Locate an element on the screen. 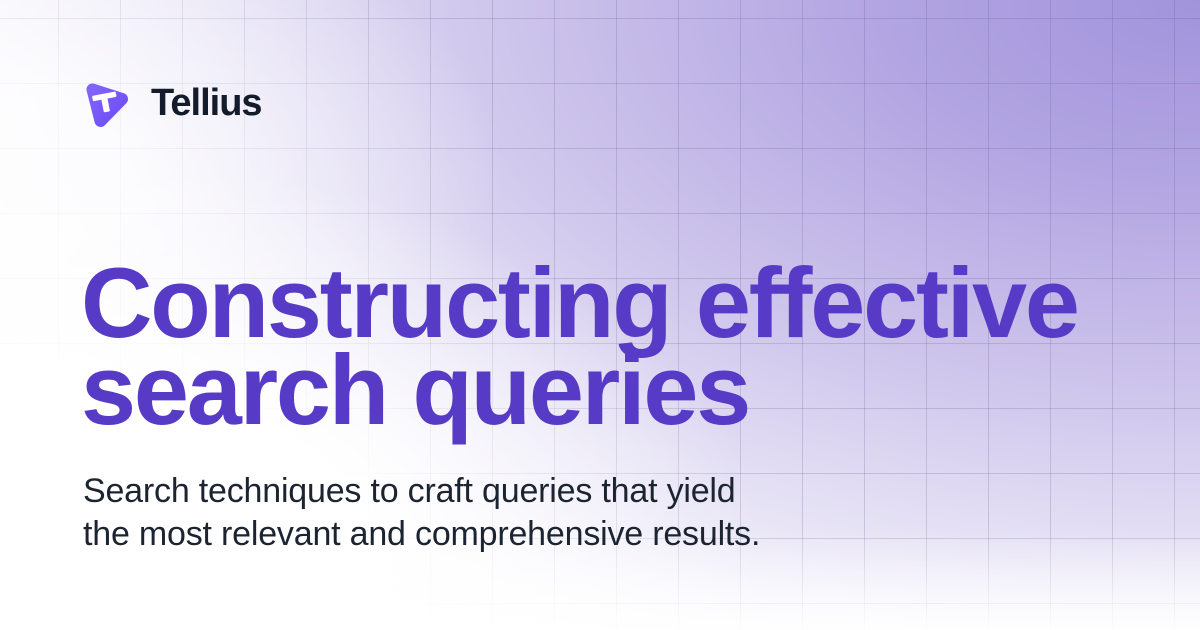 The height and width of the screenshot is (630, 1200). page-title-line-1: Constructing effective is located at coordinates (580, 302).